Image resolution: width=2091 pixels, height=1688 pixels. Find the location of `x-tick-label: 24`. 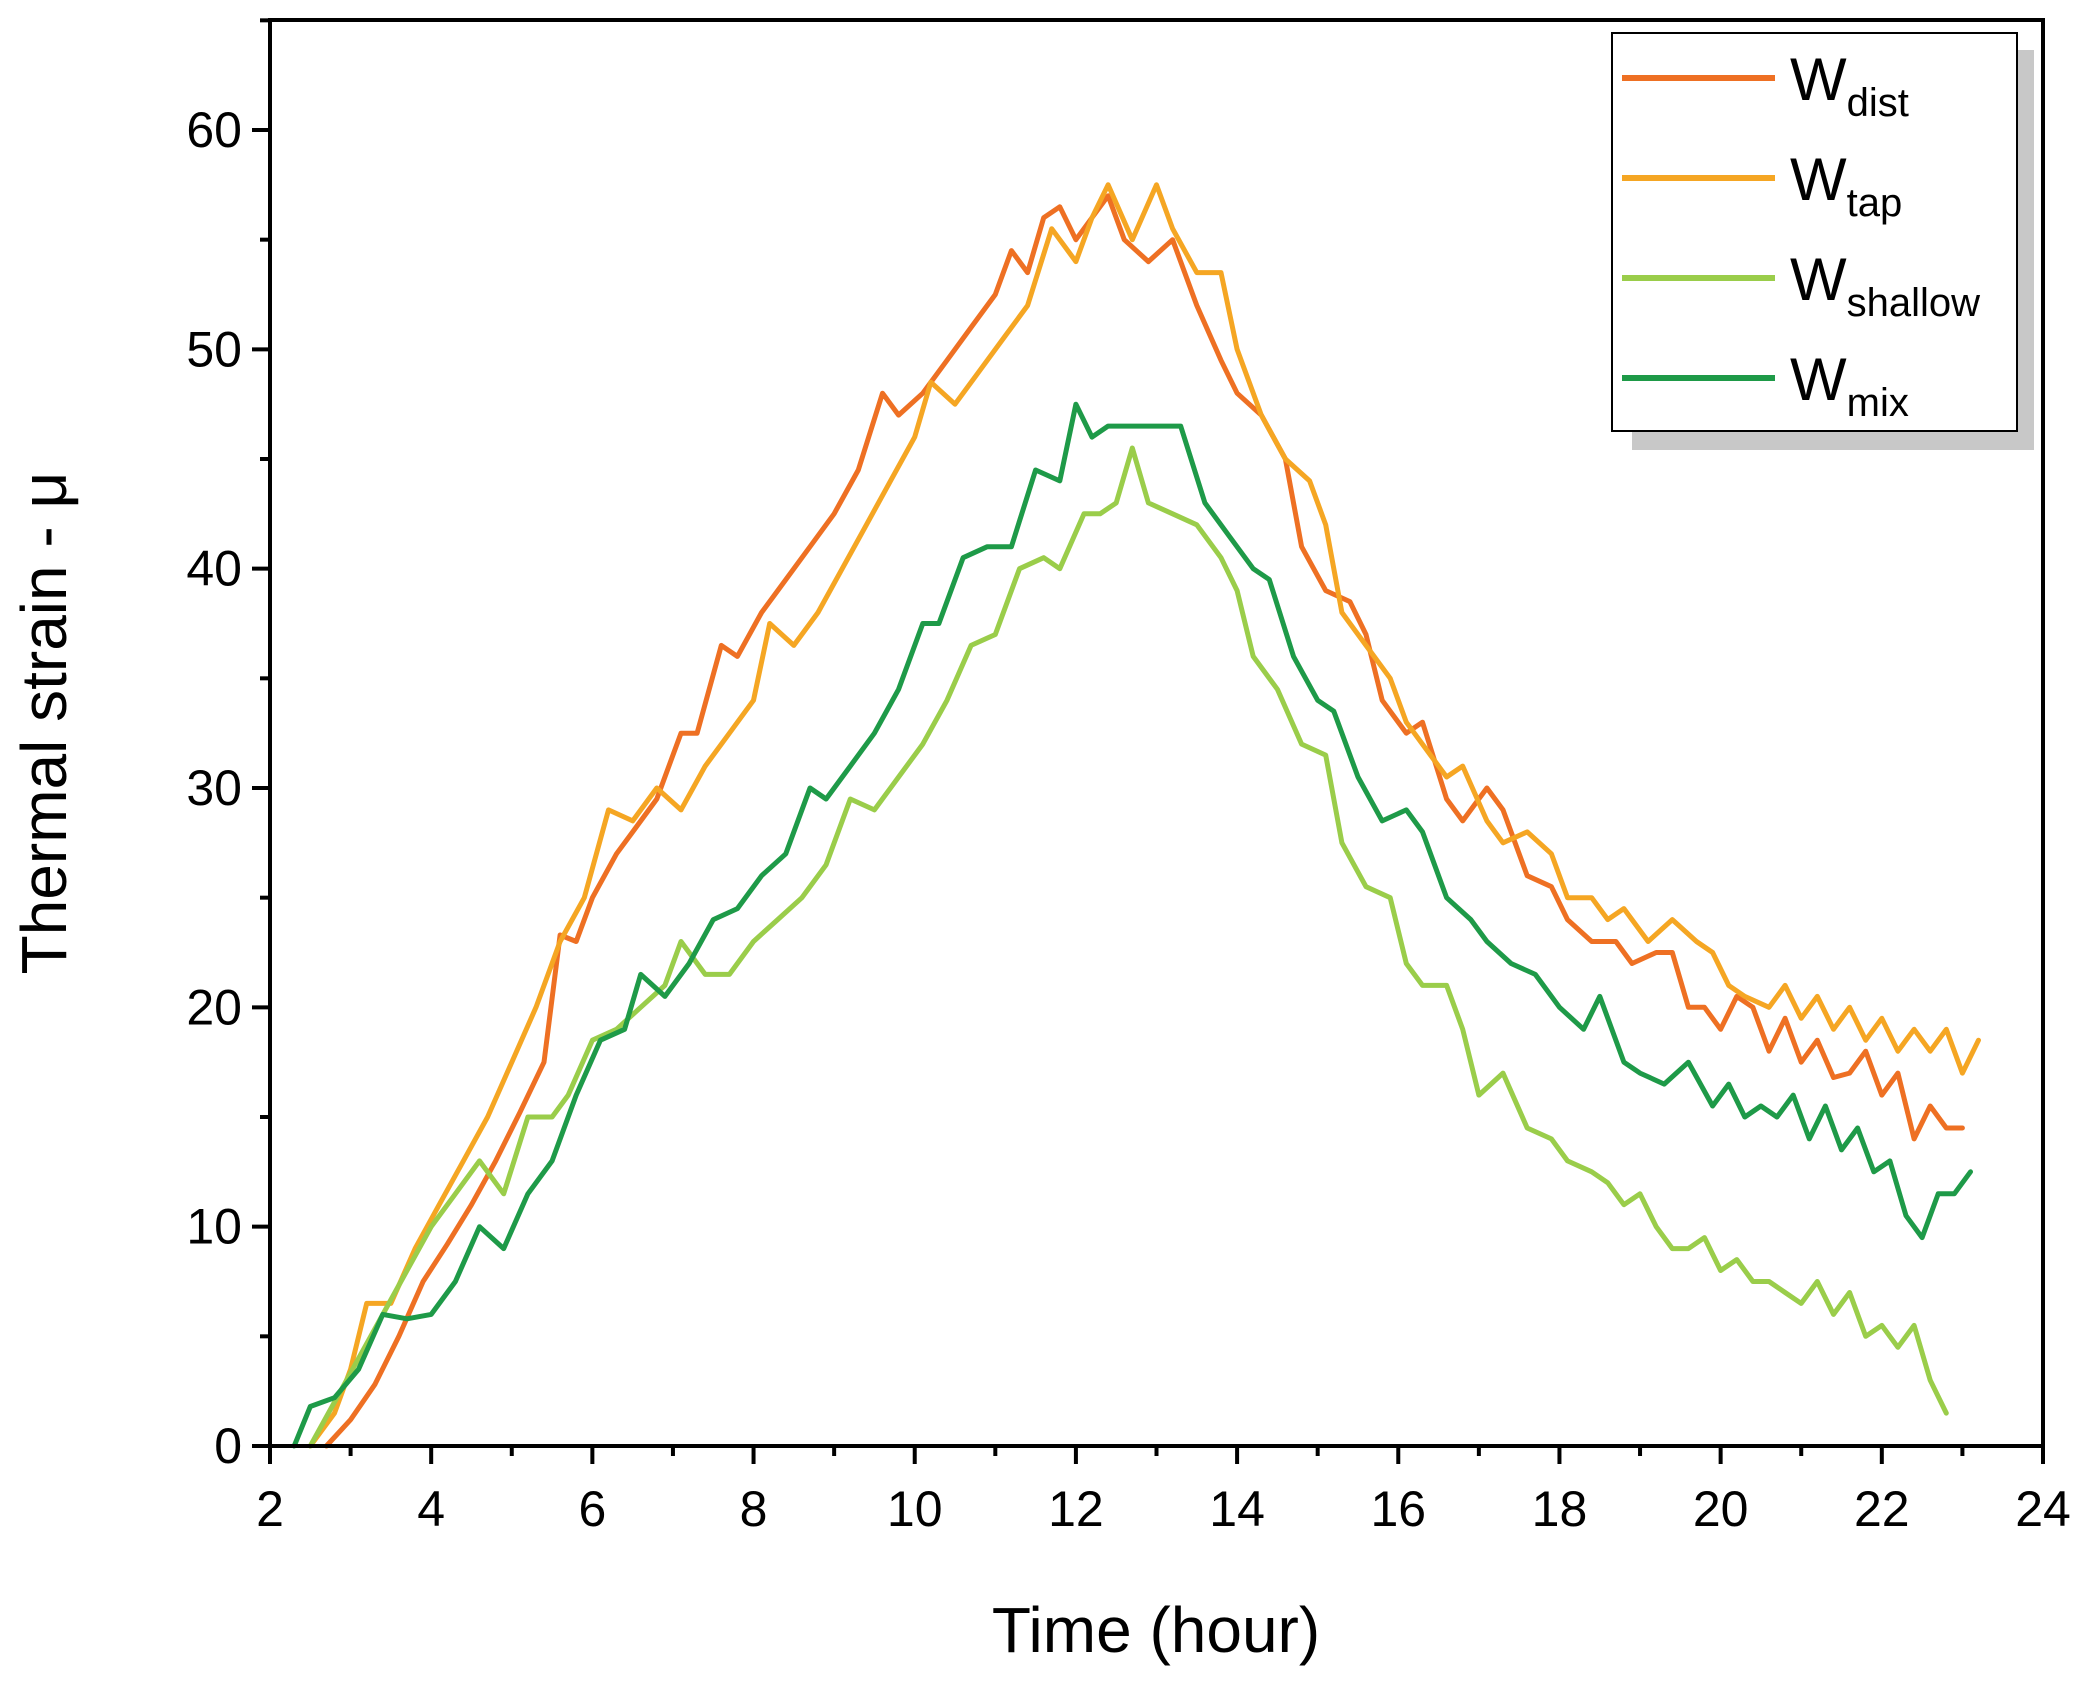

x-tick-label: 24 is located at coordinates (2043, 1509).